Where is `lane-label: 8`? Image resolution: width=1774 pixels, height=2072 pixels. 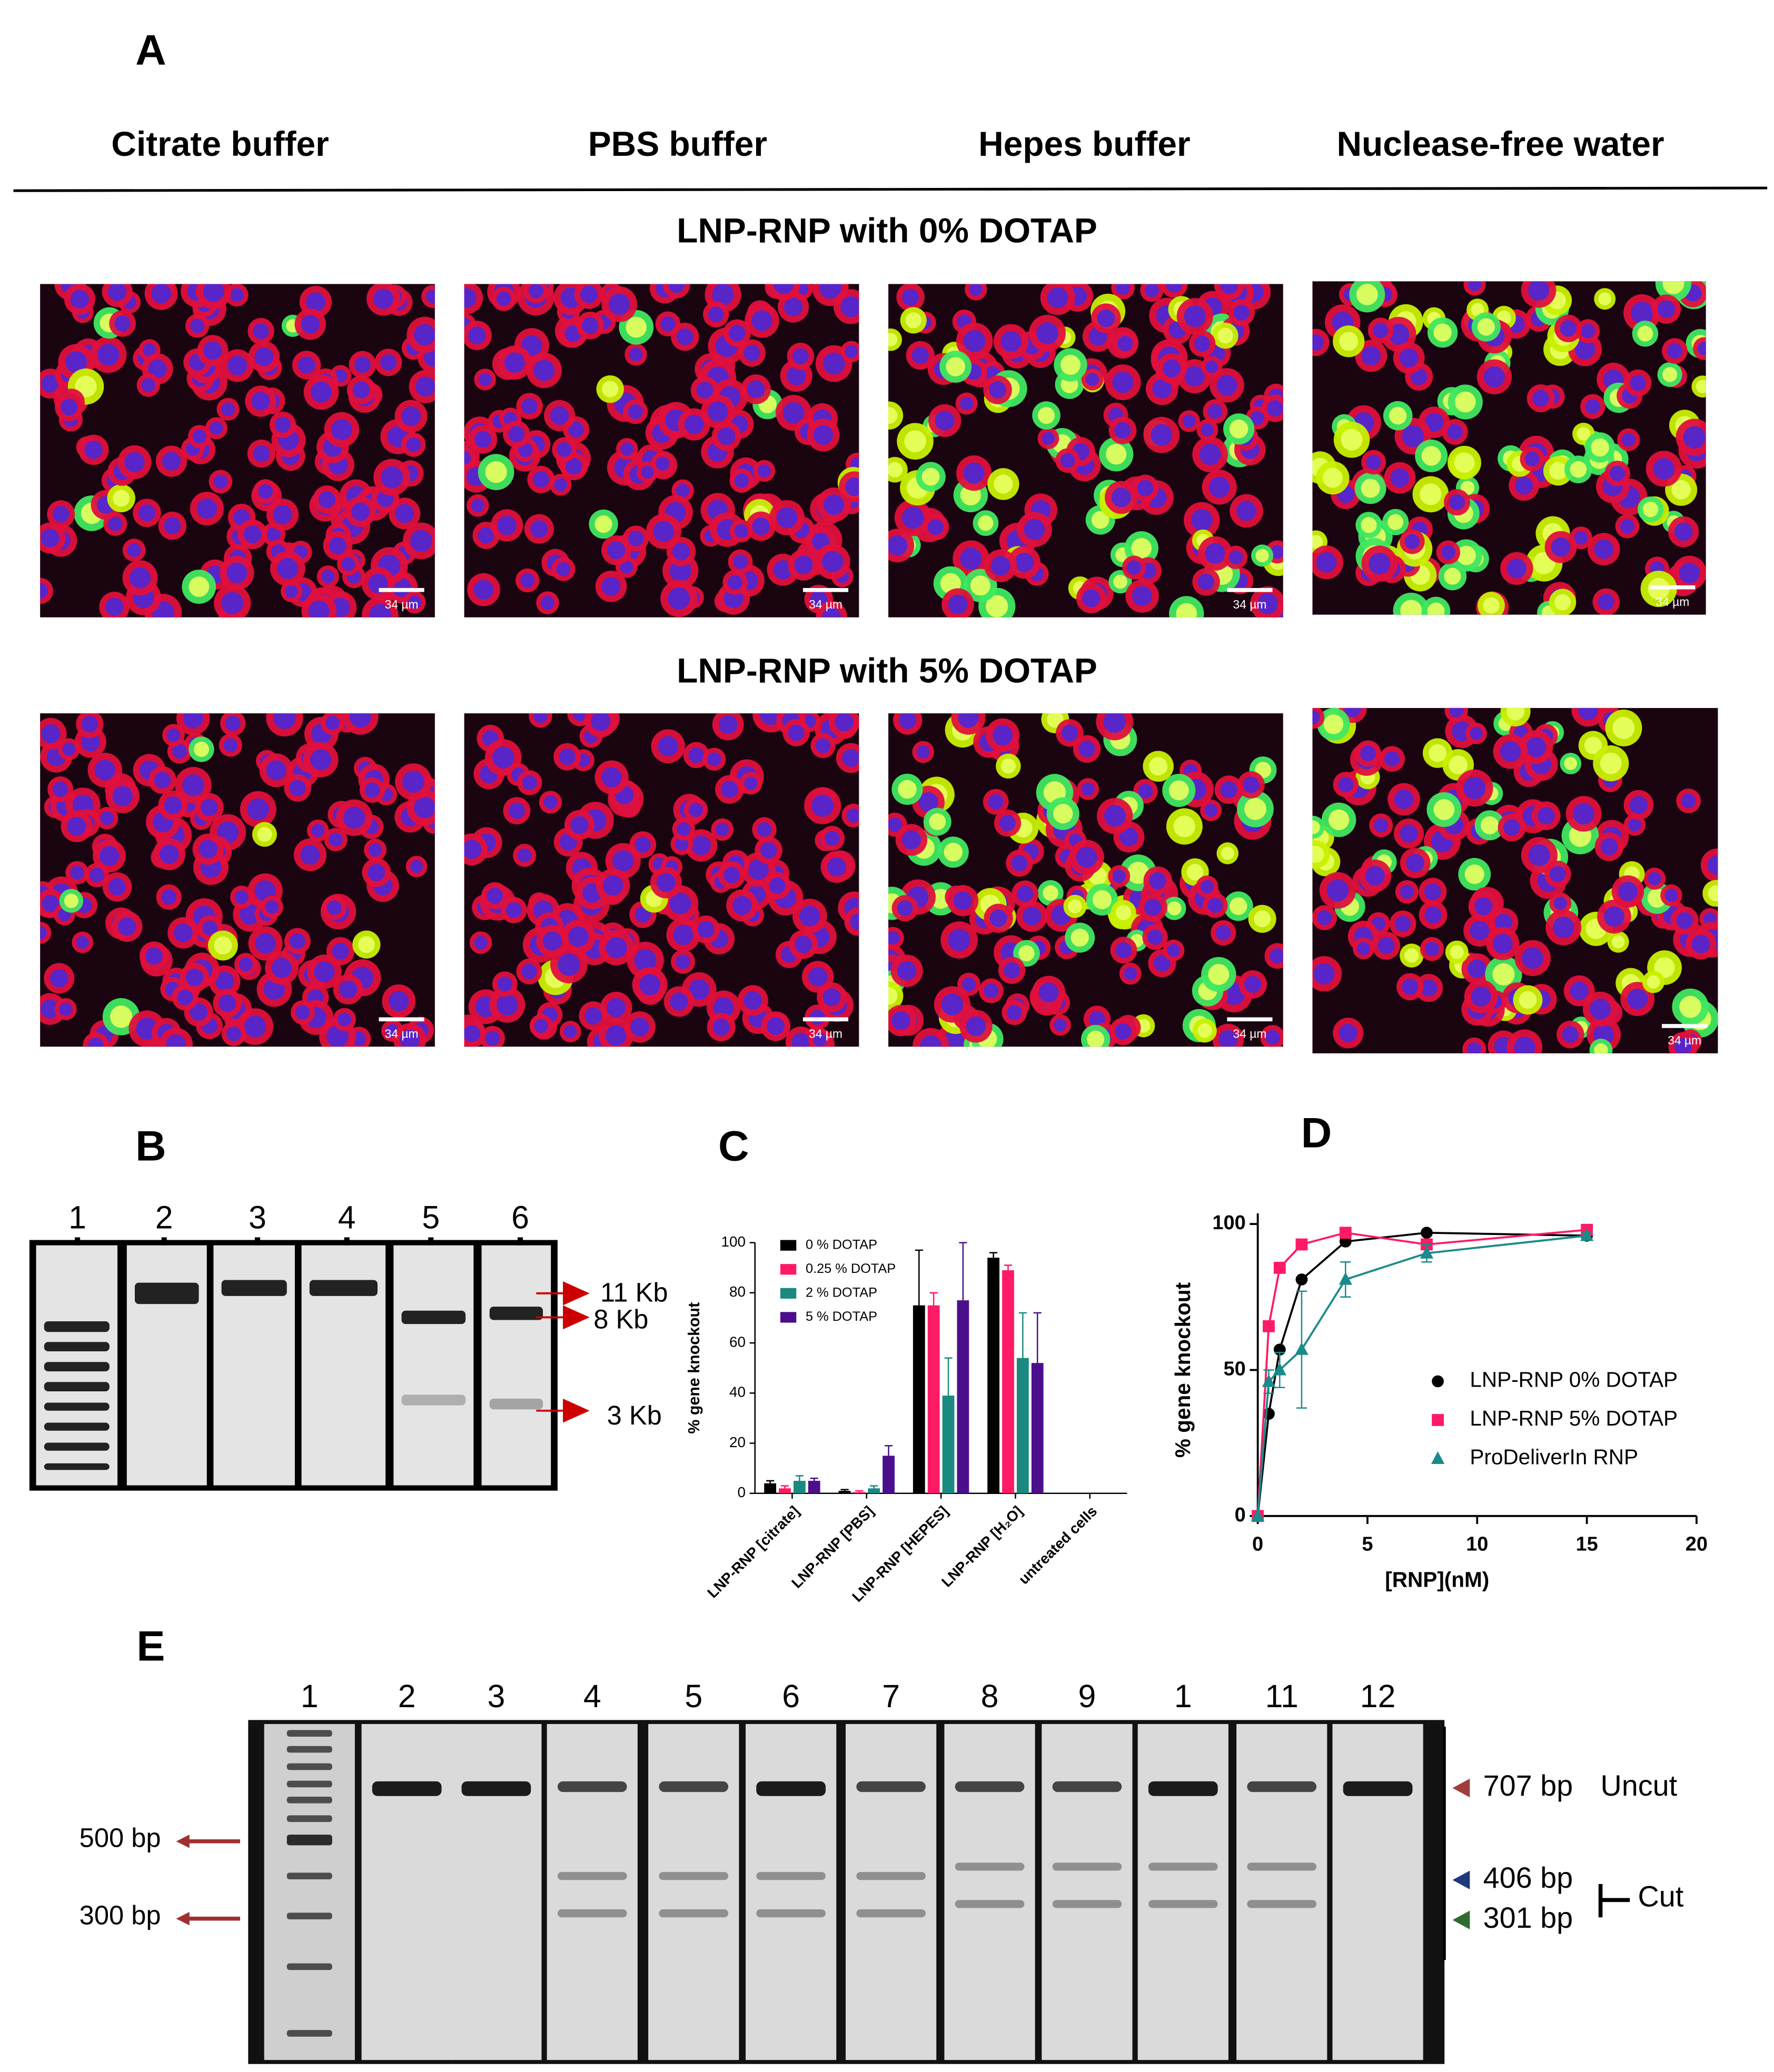
lane-label: 8 is located at coordinates (990, 1696).